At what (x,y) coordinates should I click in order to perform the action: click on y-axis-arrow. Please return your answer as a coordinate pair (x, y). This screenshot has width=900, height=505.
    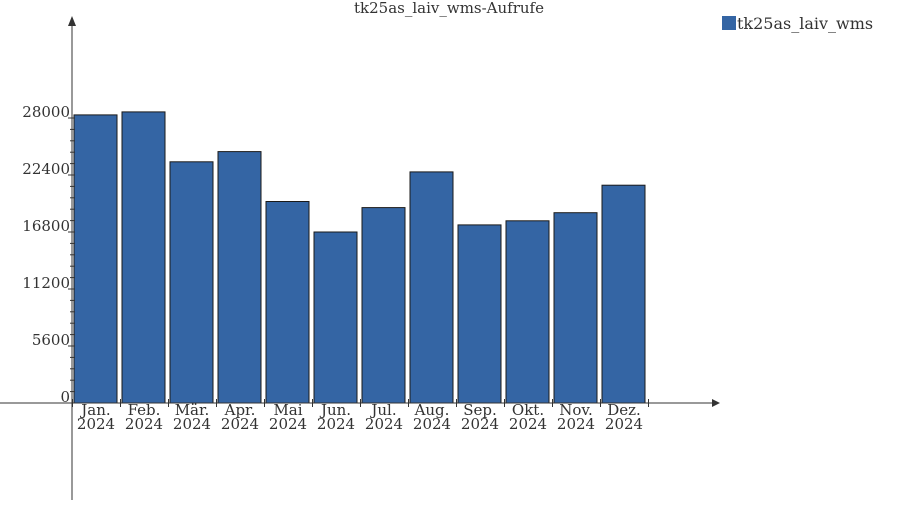
    Looking at the image, I should click on (72, 21).